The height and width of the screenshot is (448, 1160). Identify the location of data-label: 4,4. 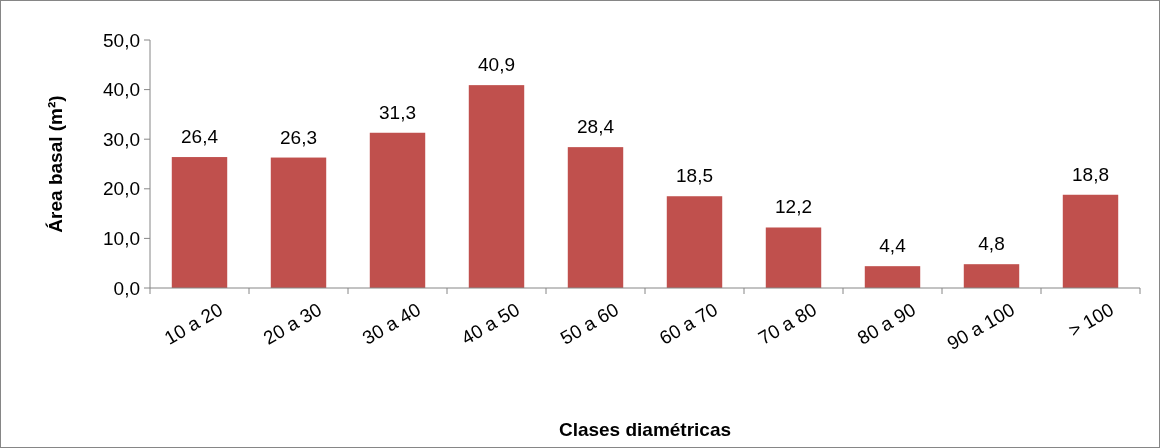
(893, 246).